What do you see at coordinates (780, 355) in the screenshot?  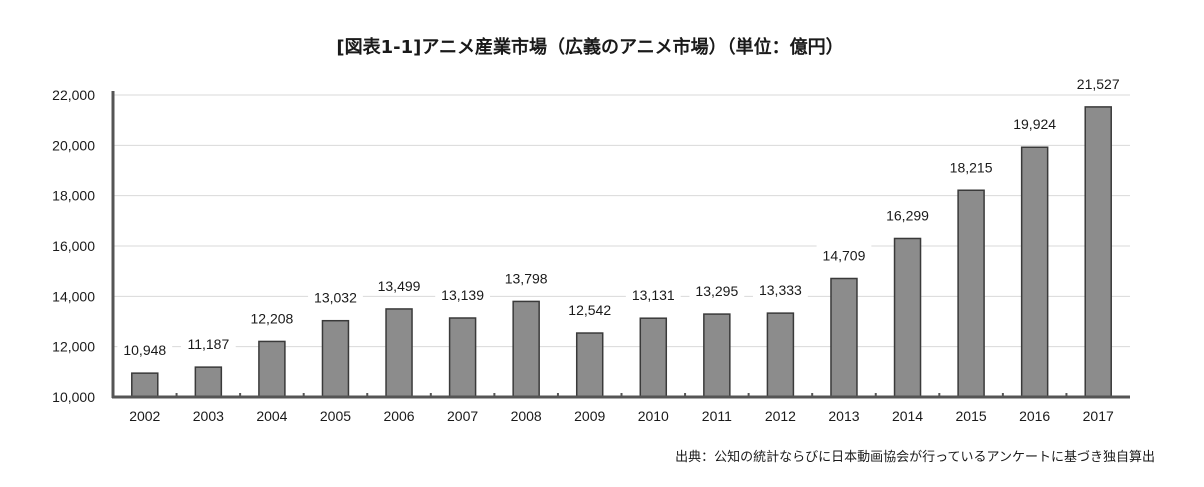 I see `bar-2012` at bounding box center [780, 355].